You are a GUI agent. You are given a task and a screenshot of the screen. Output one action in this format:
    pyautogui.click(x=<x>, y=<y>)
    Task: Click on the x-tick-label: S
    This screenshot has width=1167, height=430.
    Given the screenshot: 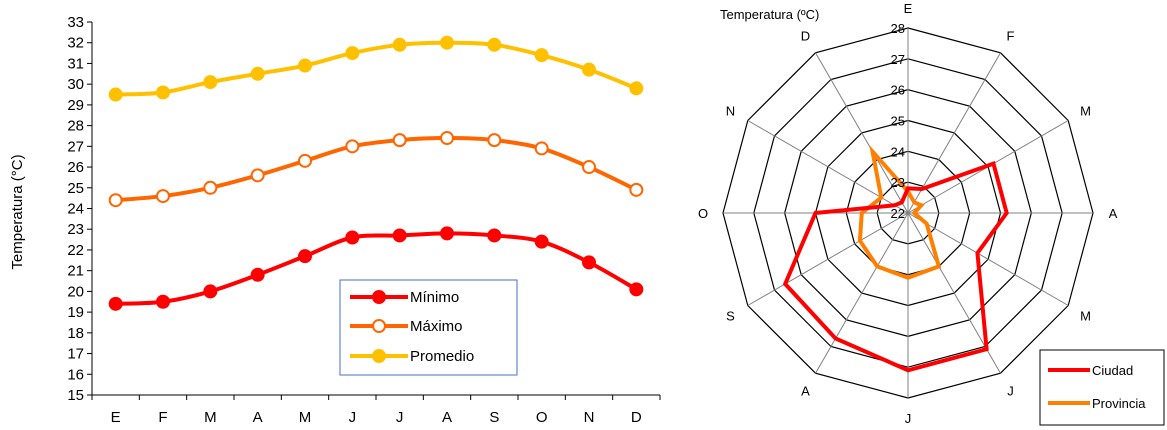 What is the action you would take?
    pyautogui.click(x=494, y=417)
    